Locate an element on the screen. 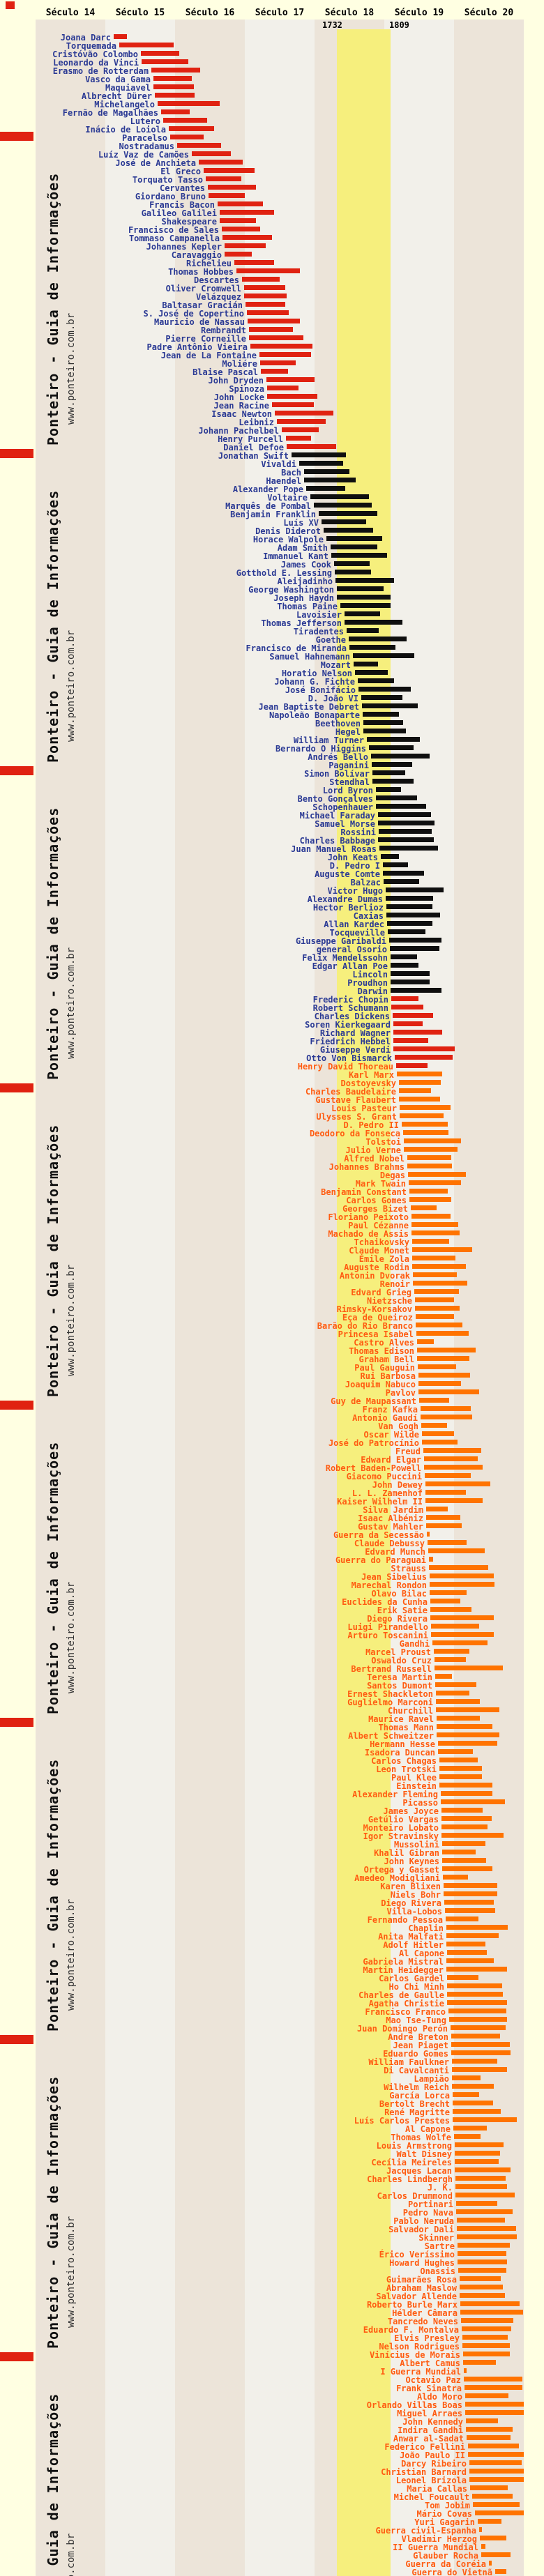  person-label: Giordano Bruno is located at coordinates (170, 196).